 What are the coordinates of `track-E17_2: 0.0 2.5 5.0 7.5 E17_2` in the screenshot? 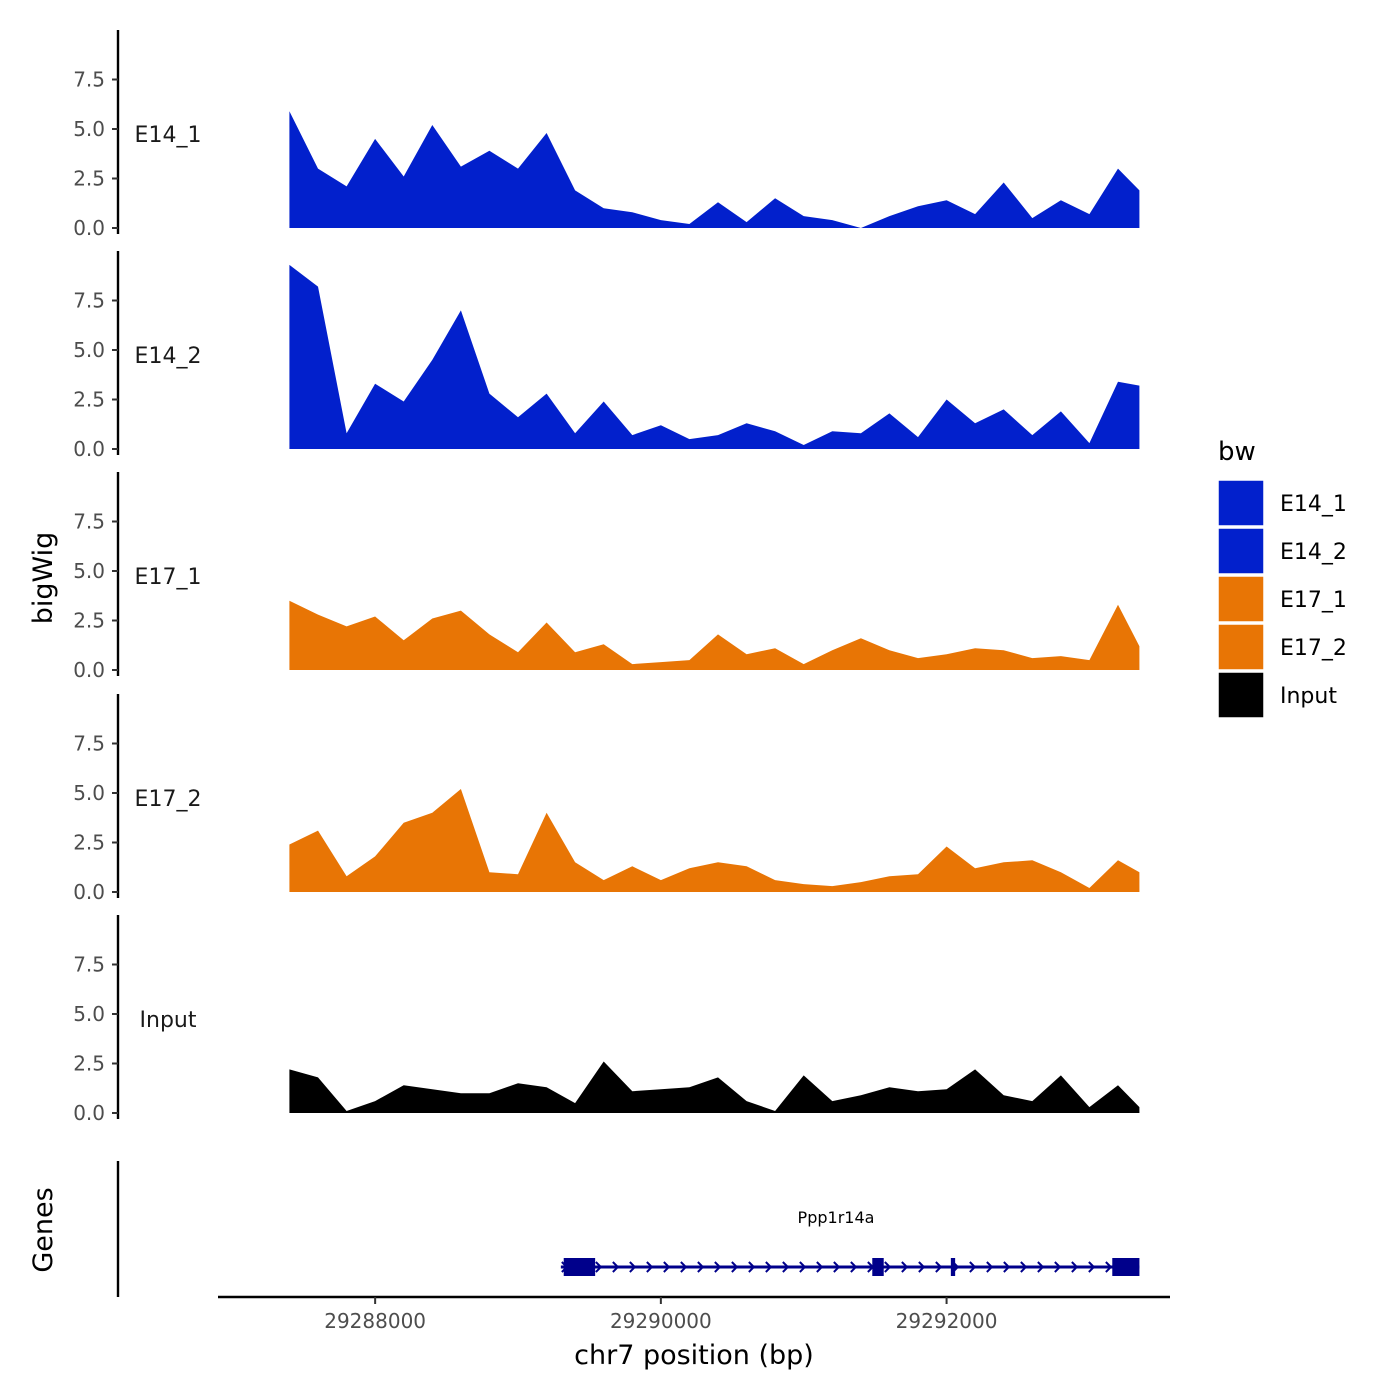 It's located at (606, 799).